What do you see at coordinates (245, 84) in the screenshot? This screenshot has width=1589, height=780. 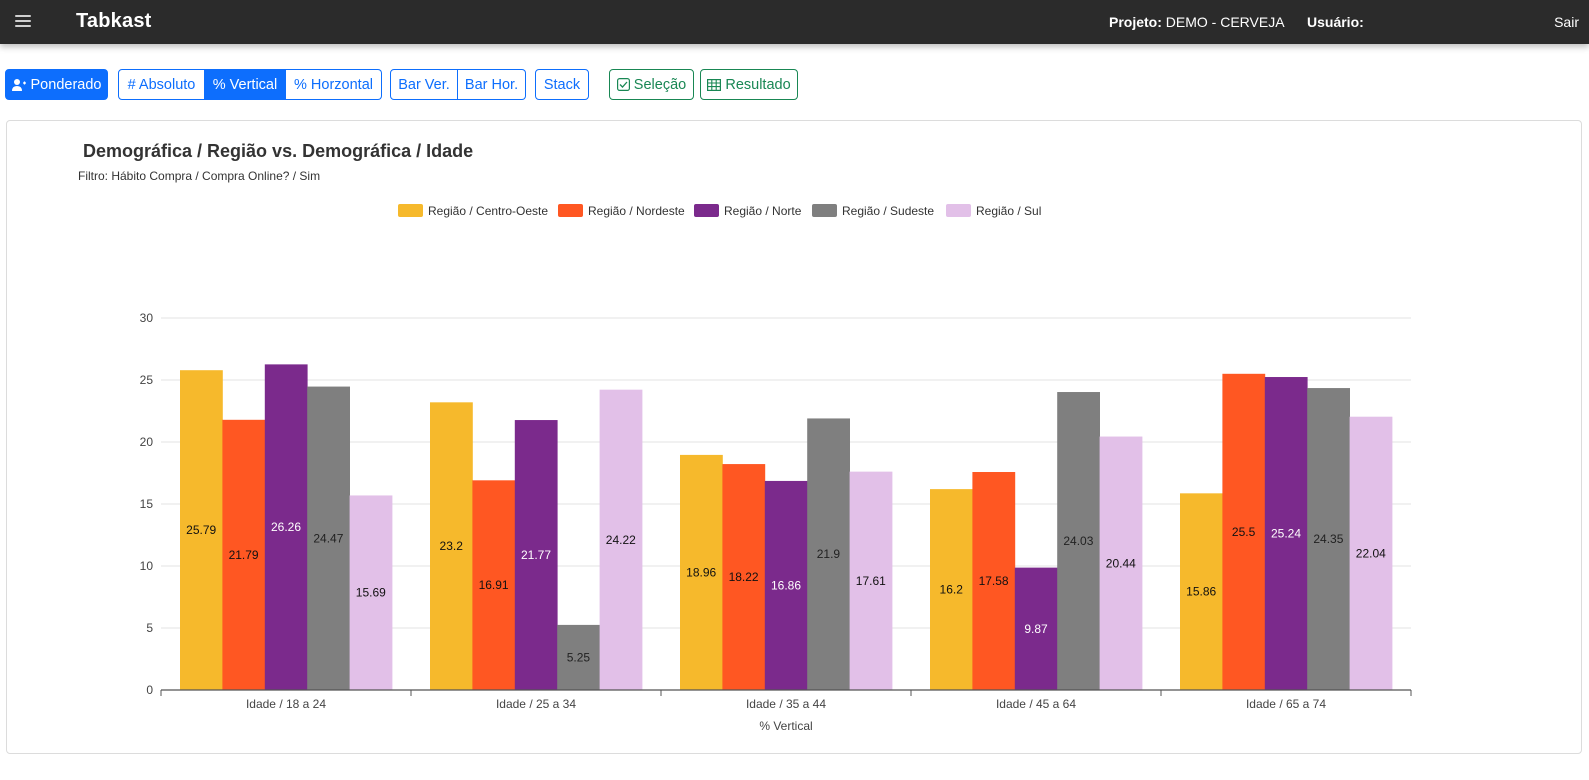 I see `vertical-percent-button: % Vertical` at bounding box center [245, 84].